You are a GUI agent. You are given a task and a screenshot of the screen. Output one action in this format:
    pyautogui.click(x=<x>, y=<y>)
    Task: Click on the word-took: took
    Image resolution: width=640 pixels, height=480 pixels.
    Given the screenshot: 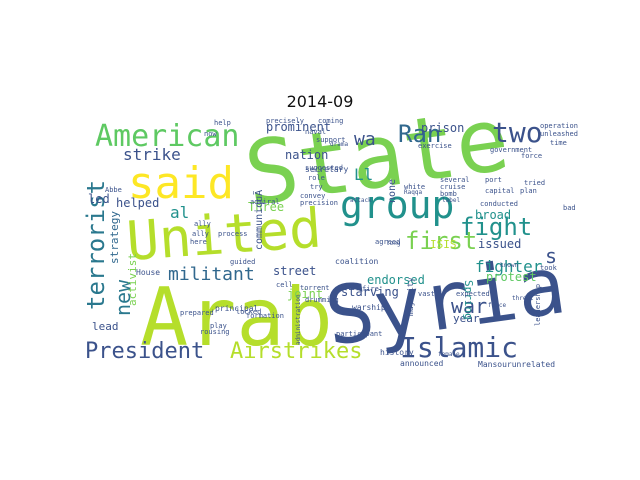 What is the action you would take?
    pyautogui.click(x=549, y=268)
    